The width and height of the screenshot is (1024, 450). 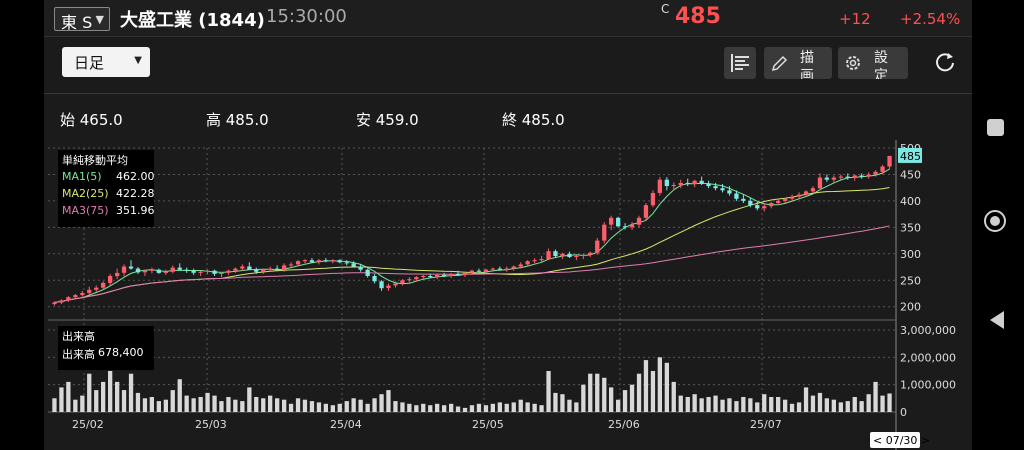 I want to click on price-tick-label: 450, so click(x=910, y=174).